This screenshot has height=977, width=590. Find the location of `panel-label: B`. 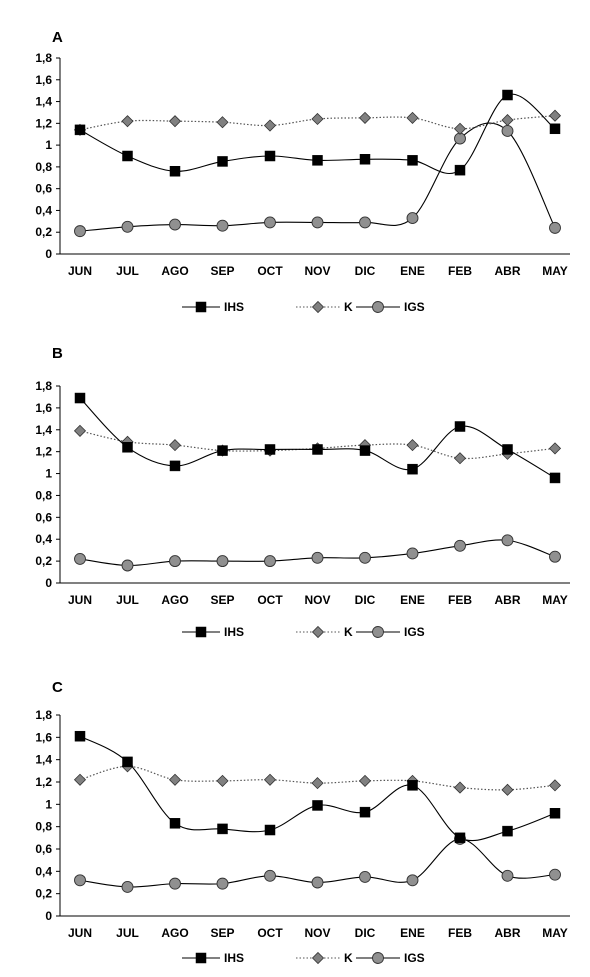

panel-label: B is located at coordinates (57, 353).